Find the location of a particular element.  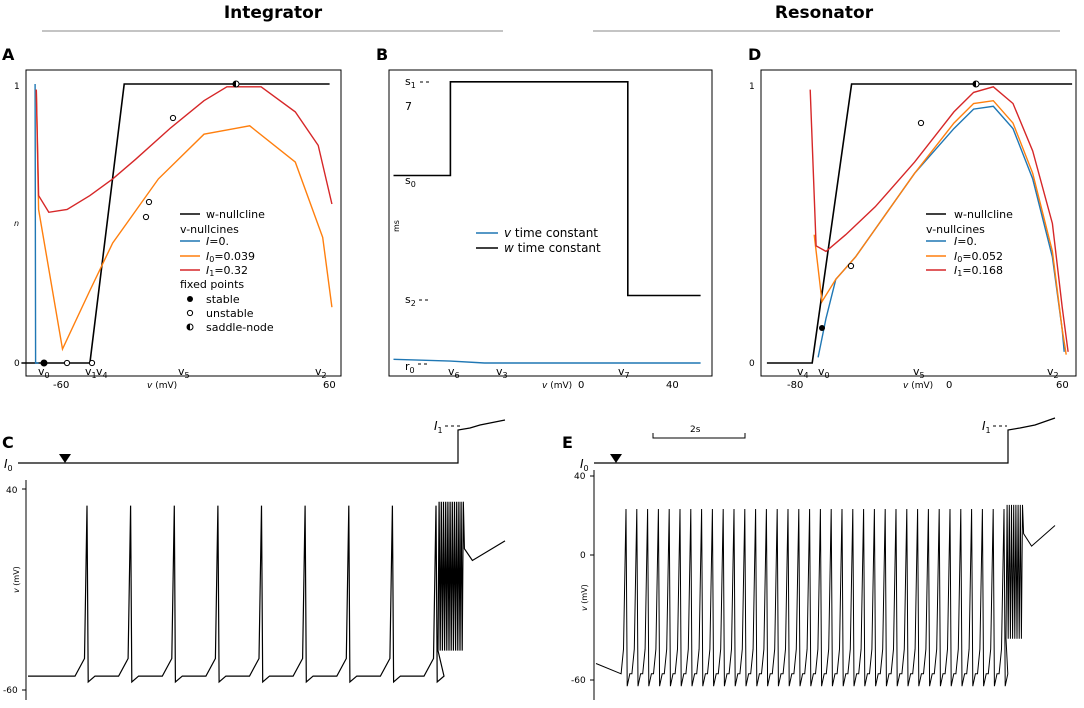

panel-e-ytick-40: 40 is located at coordinates (580, 477).